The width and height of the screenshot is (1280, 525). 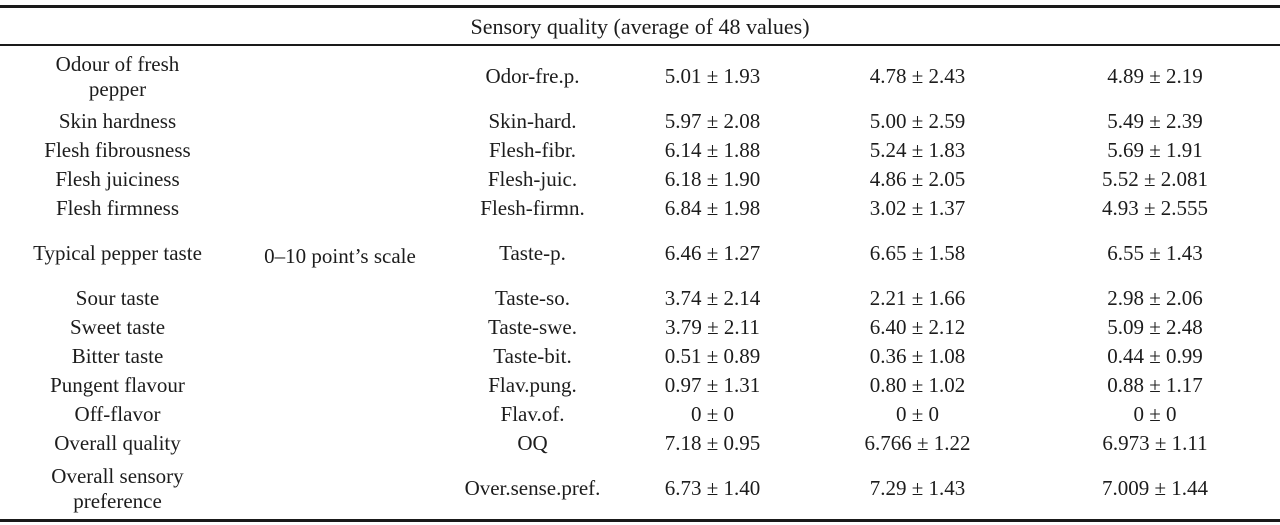 I want to click on value-cell: 5.97 ± 2.08, so click(x=712, y=121).